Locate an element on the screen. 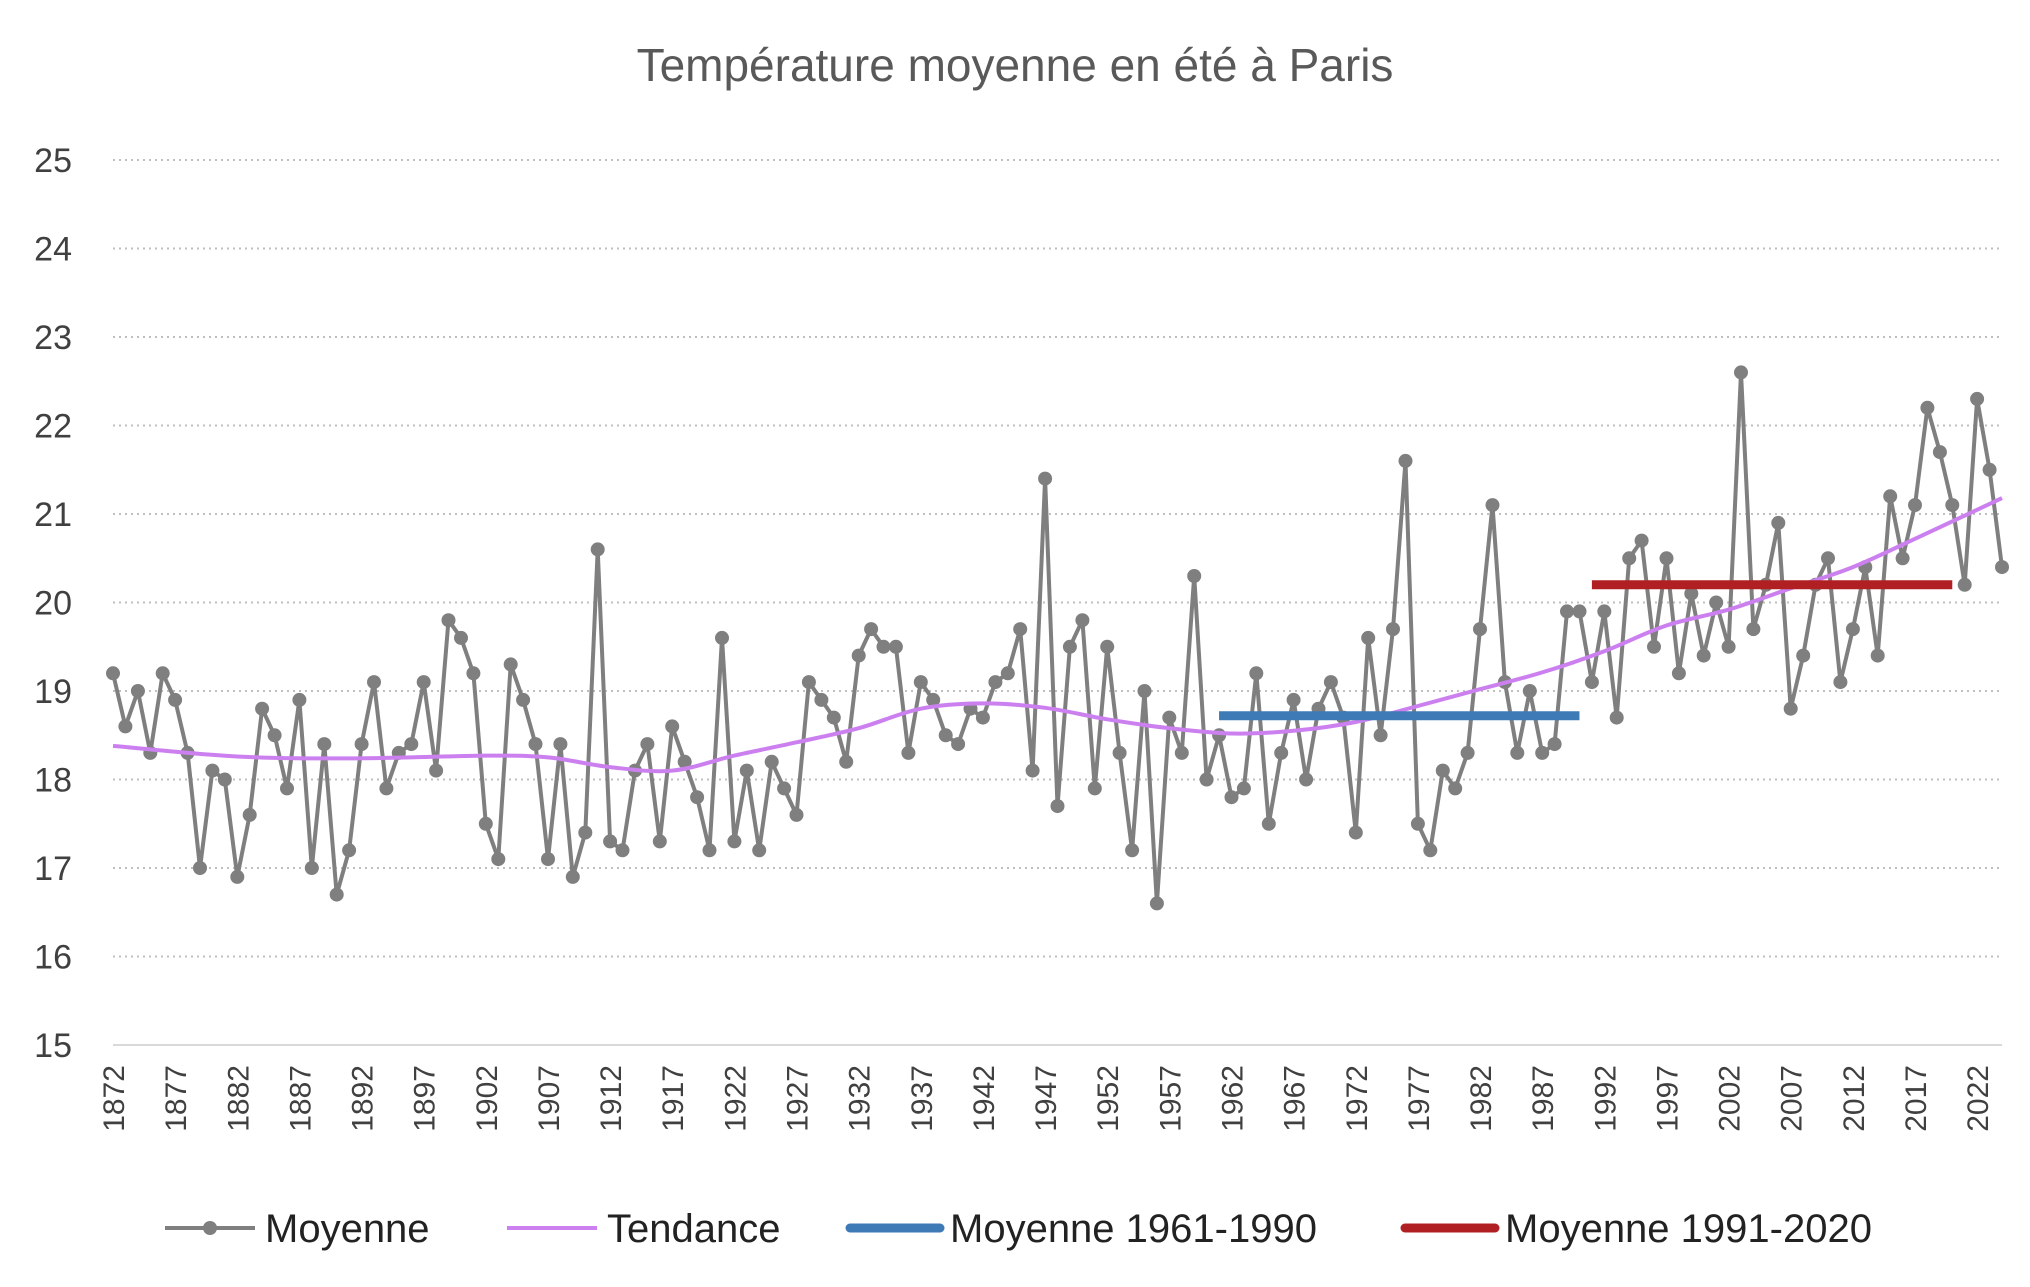  data-point-1977 is located at coordinates (1417, 823).